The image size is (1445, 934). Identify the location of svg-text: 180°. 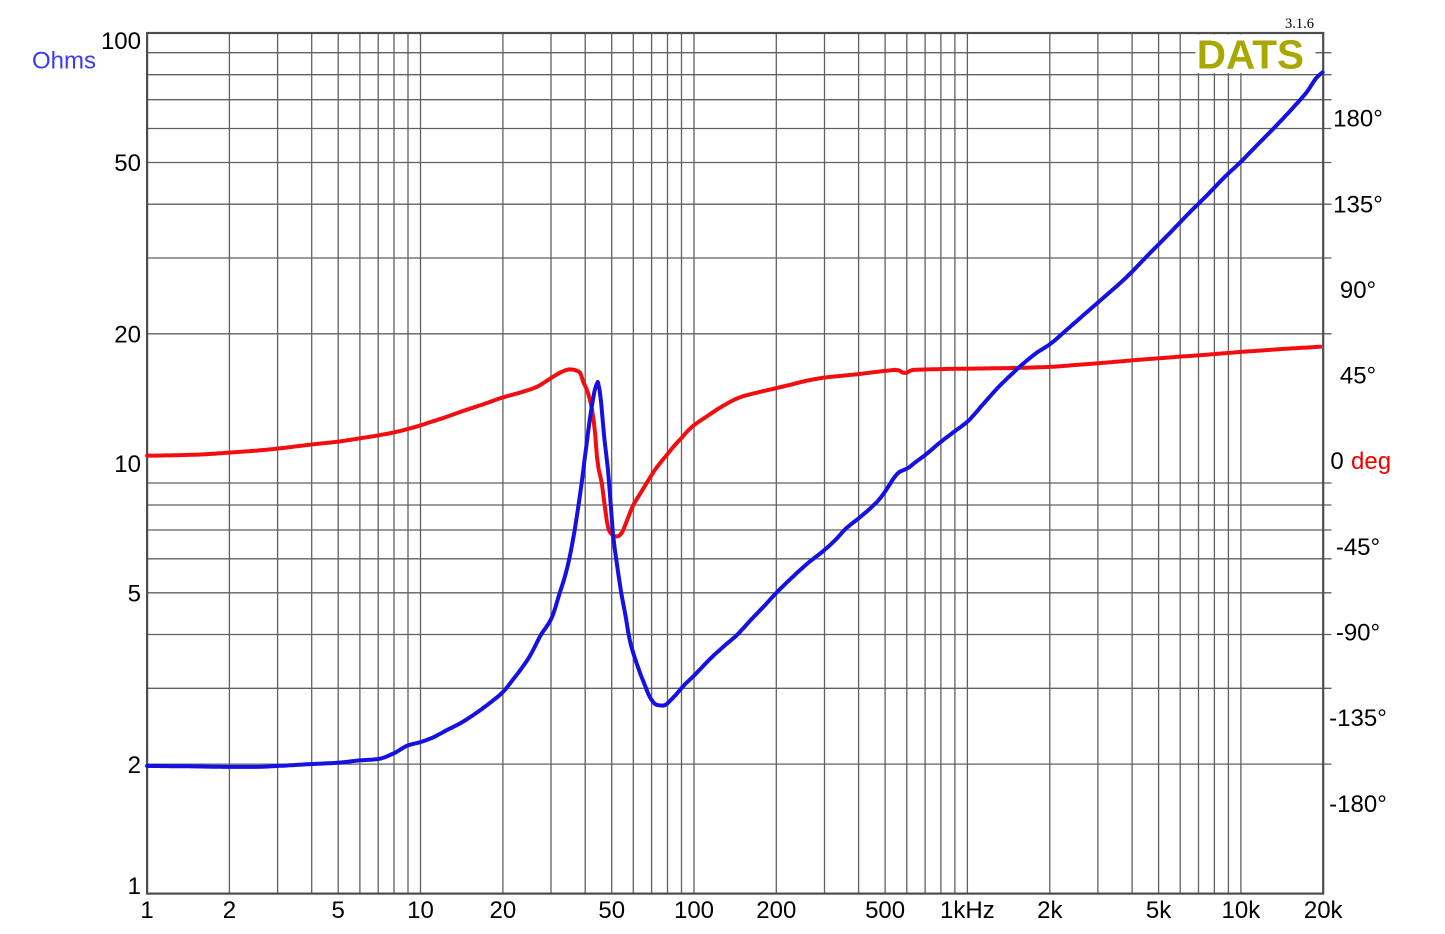
(1358, 119).